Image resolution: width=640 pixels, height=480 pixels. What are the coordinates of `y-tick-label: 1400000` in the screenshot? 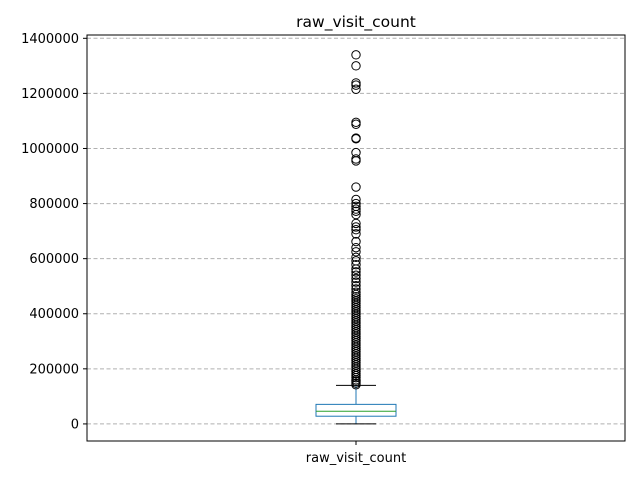 It's located at (50, 39).